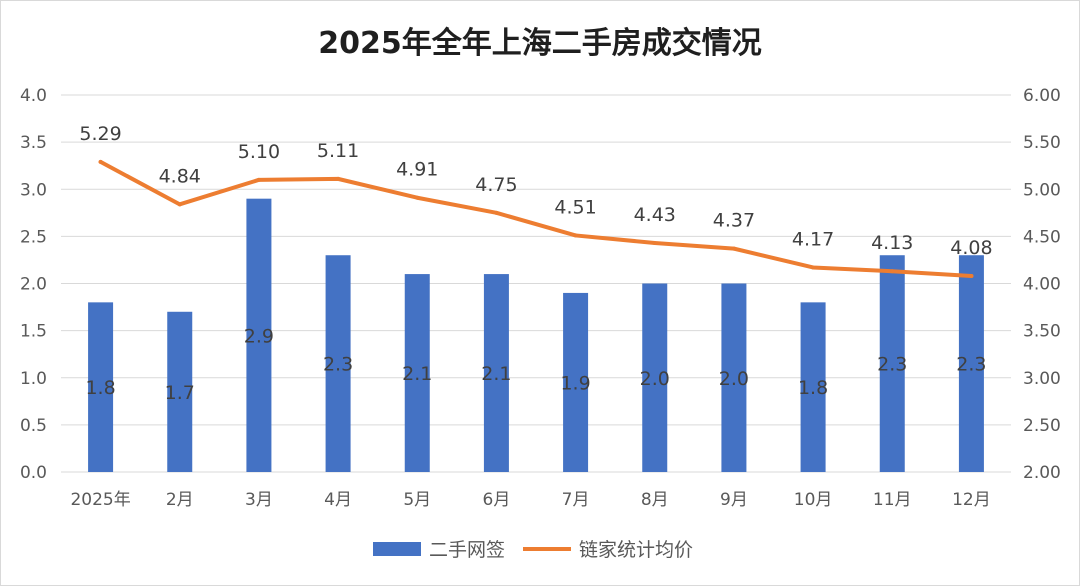 The width and height of the screenshot is (1080, 586). What do you see at coordinates (530, 500) in the screenshot?
I see `x-axis: 2025年 2月 3月 4月 5月 6月 7月 8月 9月 10月 11月 12月` at bounding box center [530, 500].